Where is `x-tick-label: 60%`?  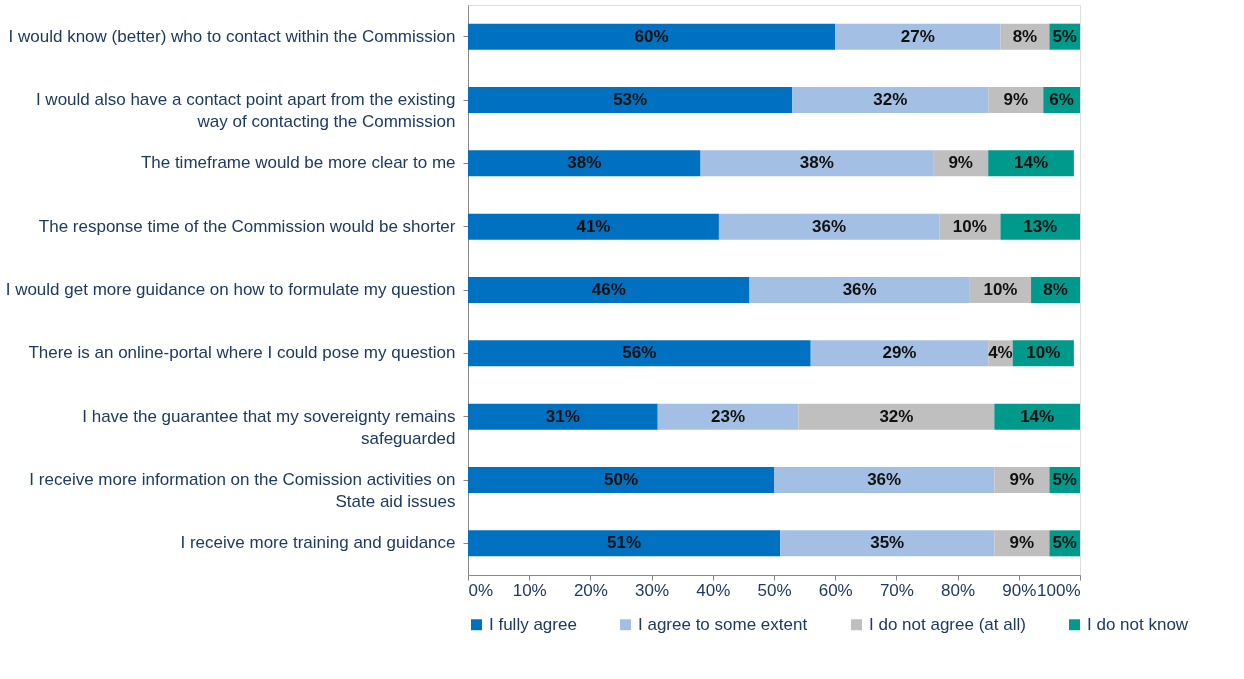
x-tick-label: 60% is located at coordinates (835, 590).